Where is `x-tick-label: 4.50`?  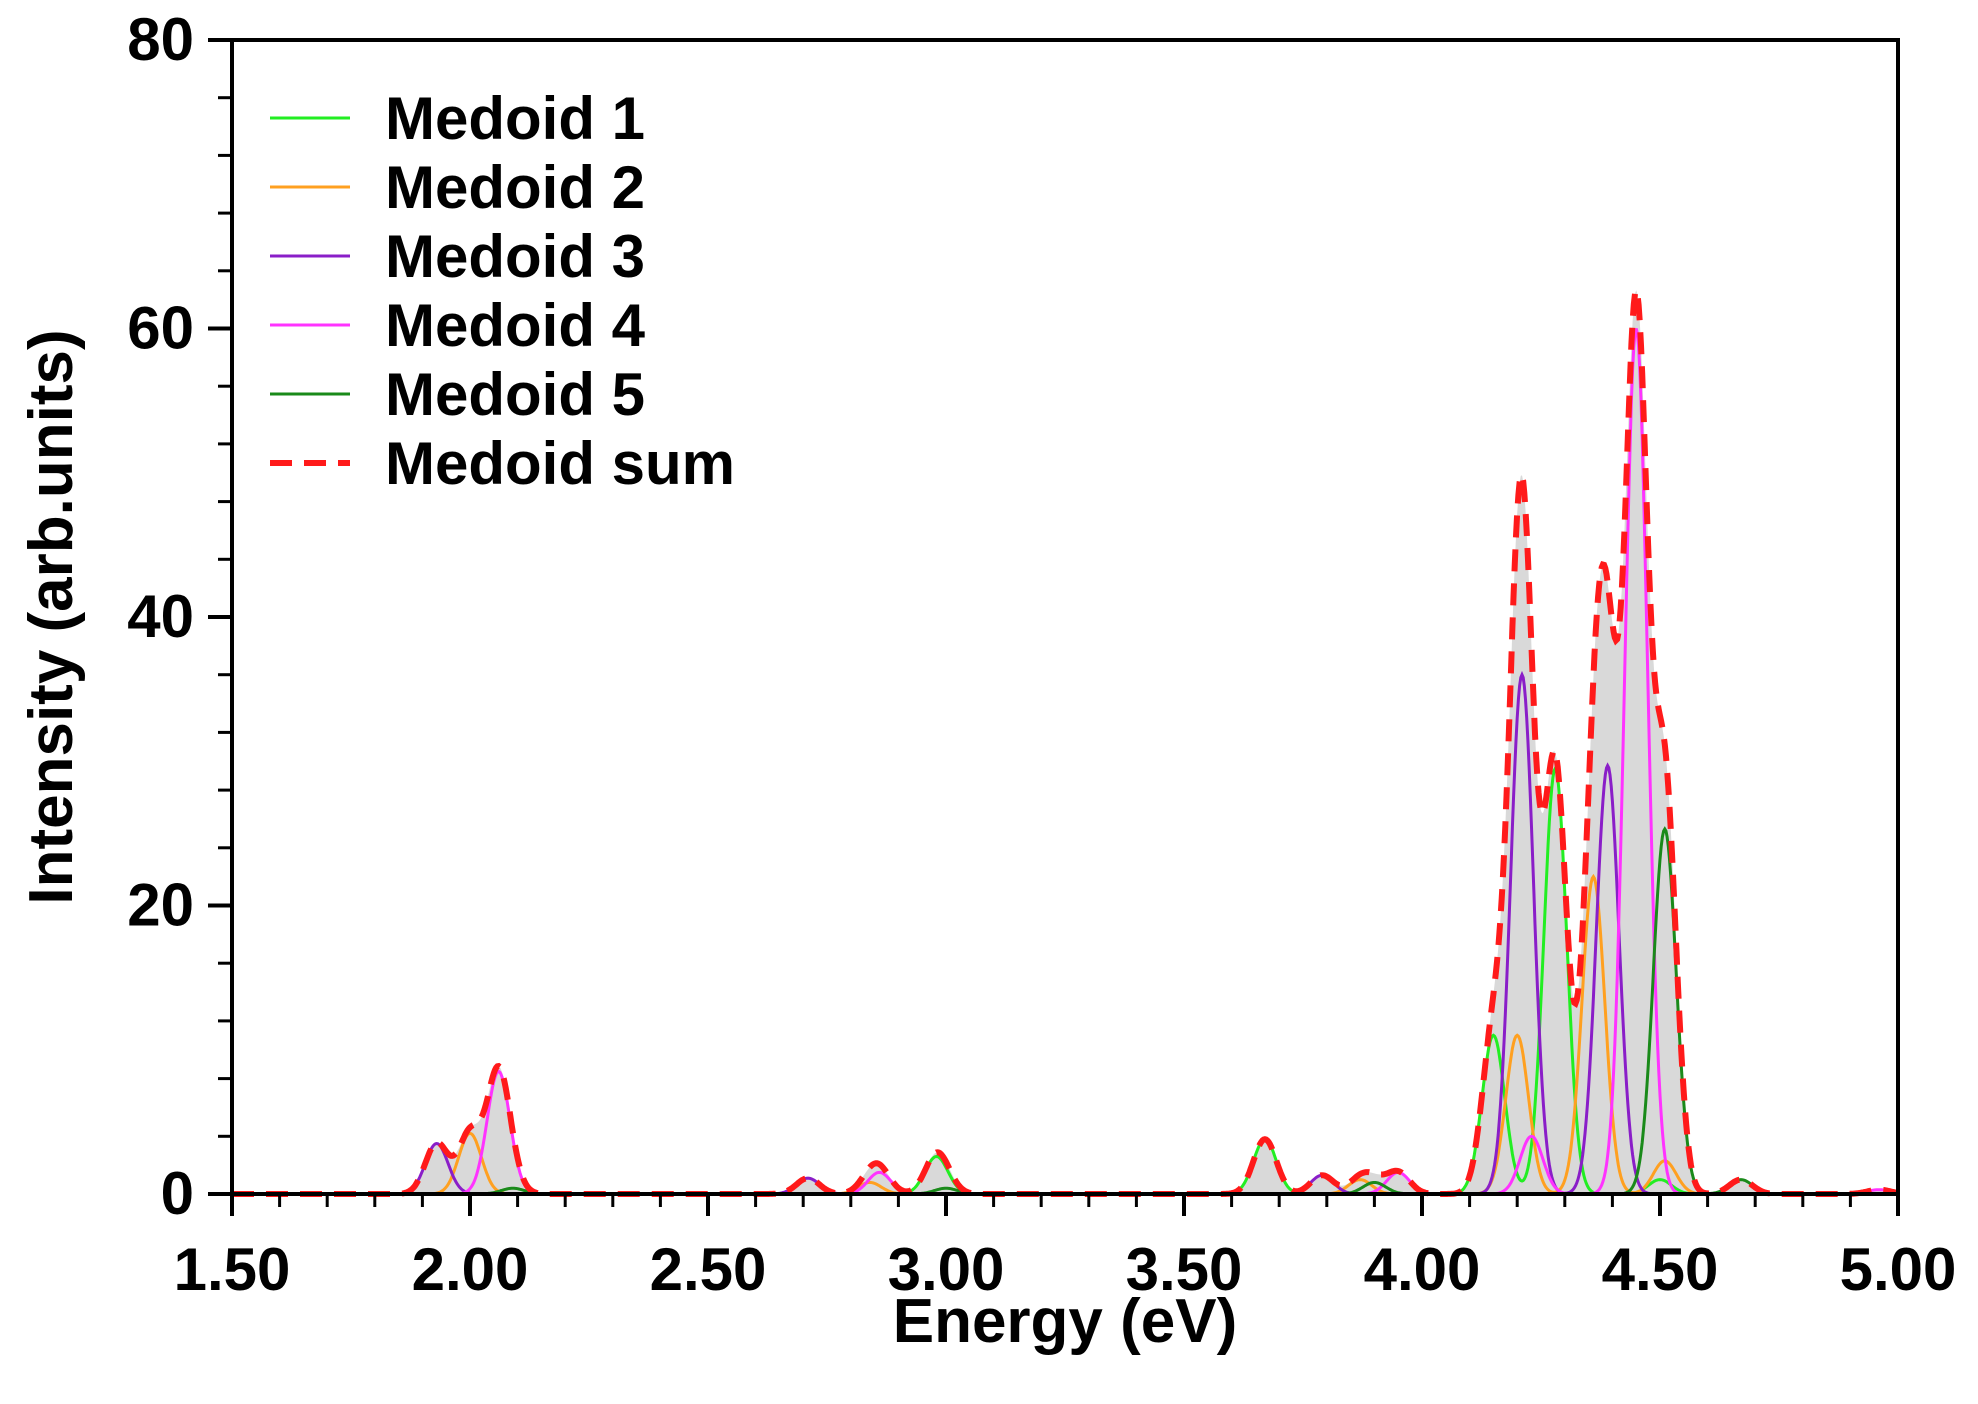
x-tick-label: 4.50 is located at coordinates (1660, 1269).